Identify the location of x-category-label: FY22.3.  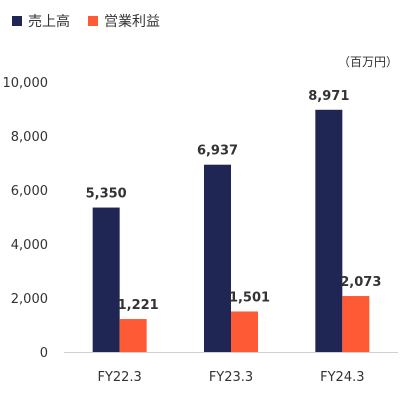
(119, 377).